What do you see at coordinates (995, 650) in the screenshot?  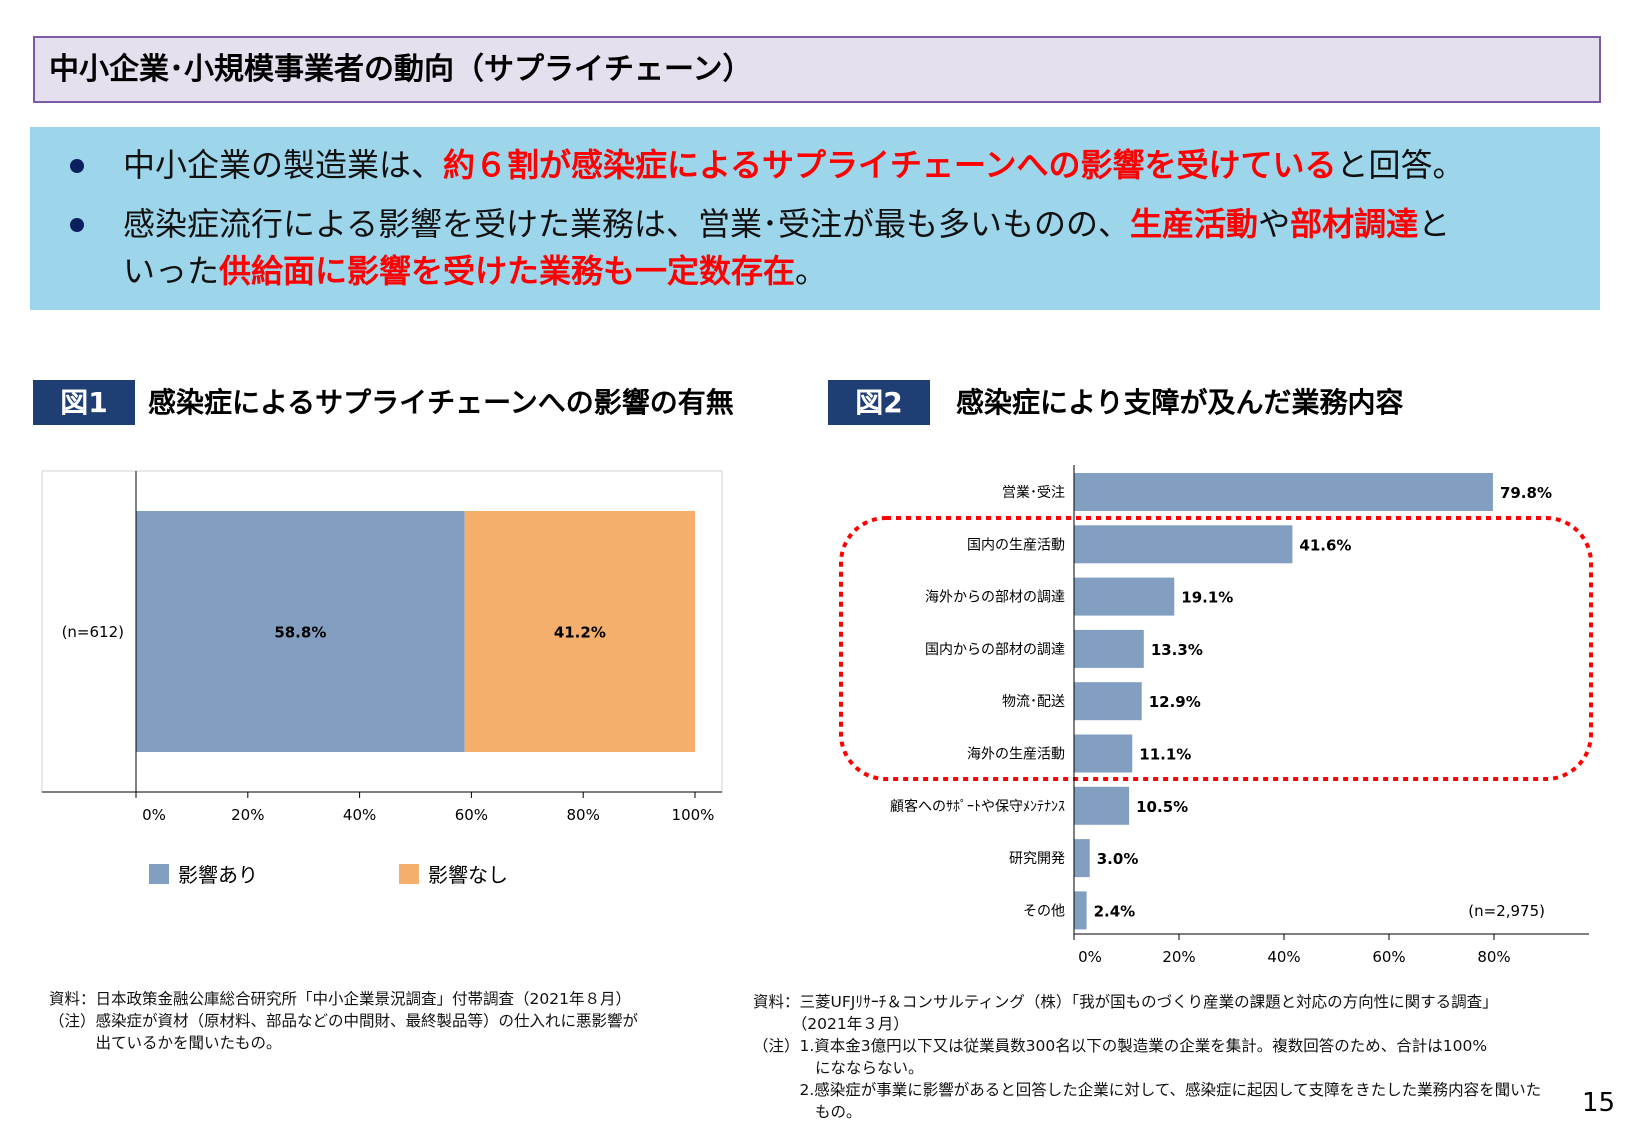 I see `category-label: 国内からの部材の調達` at bounding box center [995, 650].